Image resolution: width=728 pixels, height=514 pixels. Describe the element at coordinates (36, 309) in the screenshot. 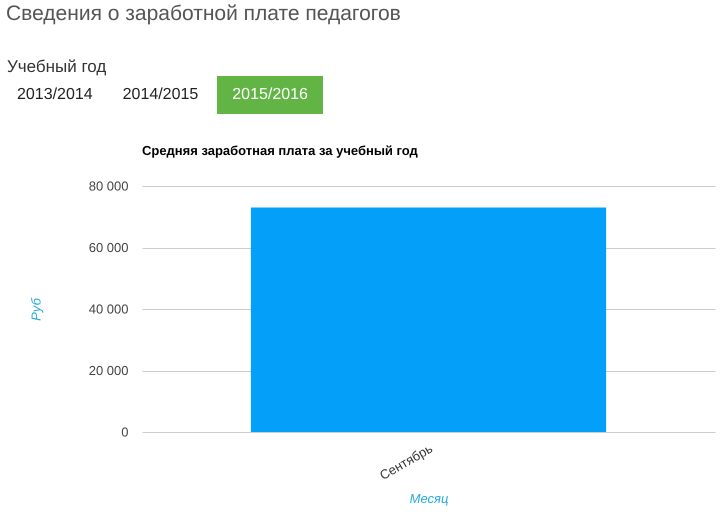

I see `y-axis-title: Руб` at that location.